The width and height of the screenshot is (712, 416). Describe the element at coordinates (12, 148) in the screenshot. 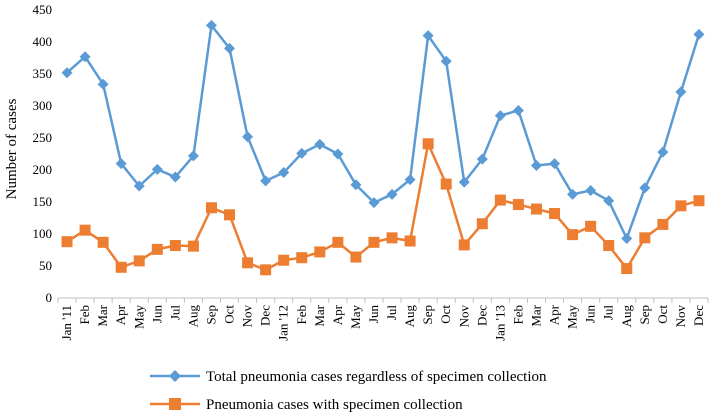

I see `y-axis-title: Number of cases` at that location.